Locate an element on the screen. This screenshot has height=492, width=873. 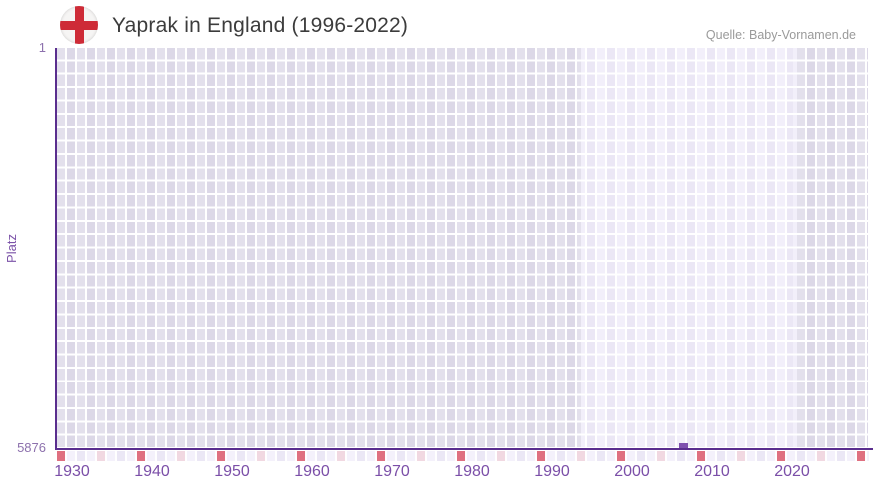
source-attribution: Quelle: Baby-Vornamen.de is located at coordinates (780, 35).